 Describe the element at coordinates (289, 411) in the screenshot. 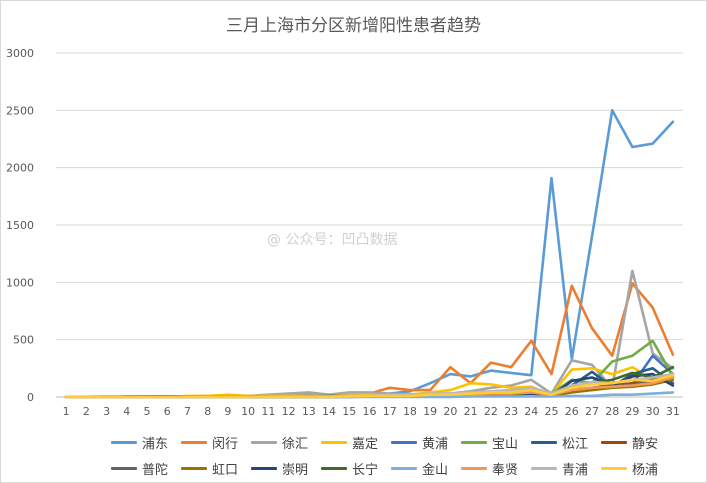

I see `x-tick-label: 12` at that location.